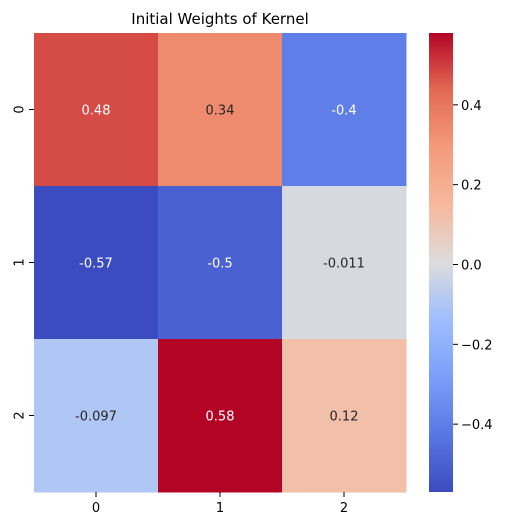  I want to click on colorbar-gradient, so click(441, 262).